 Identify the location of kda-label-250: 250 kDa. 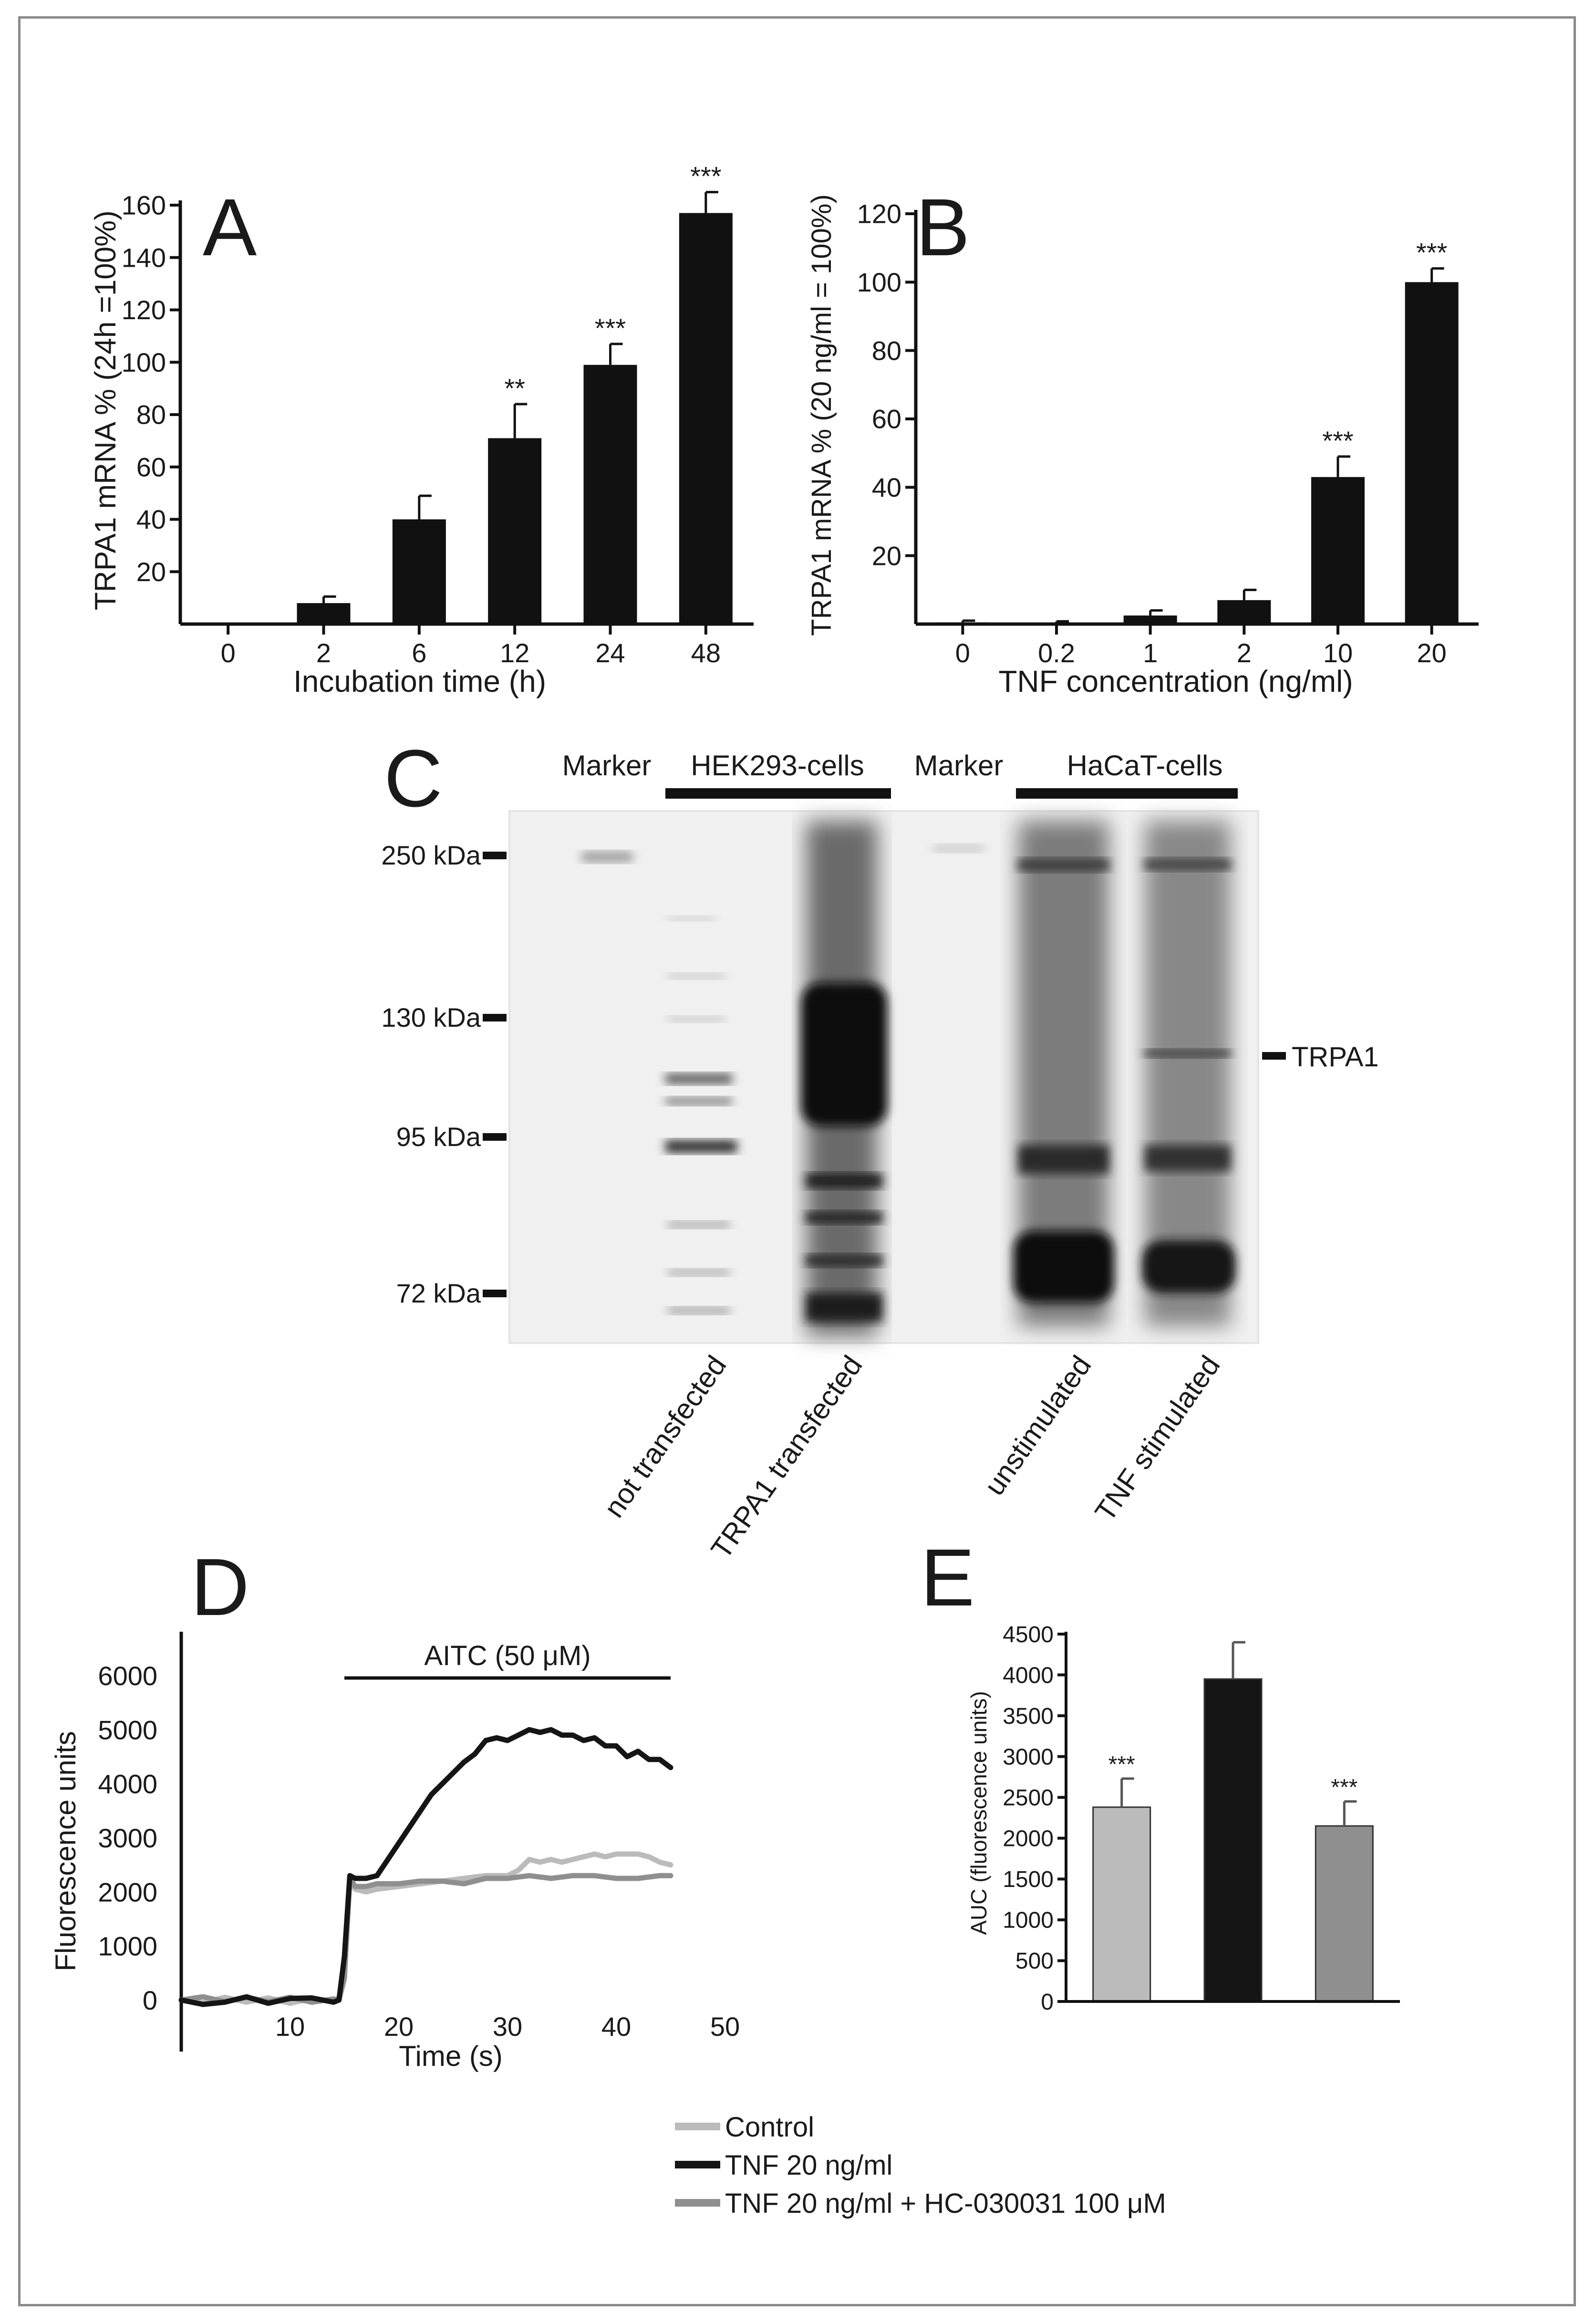
(431, 855).